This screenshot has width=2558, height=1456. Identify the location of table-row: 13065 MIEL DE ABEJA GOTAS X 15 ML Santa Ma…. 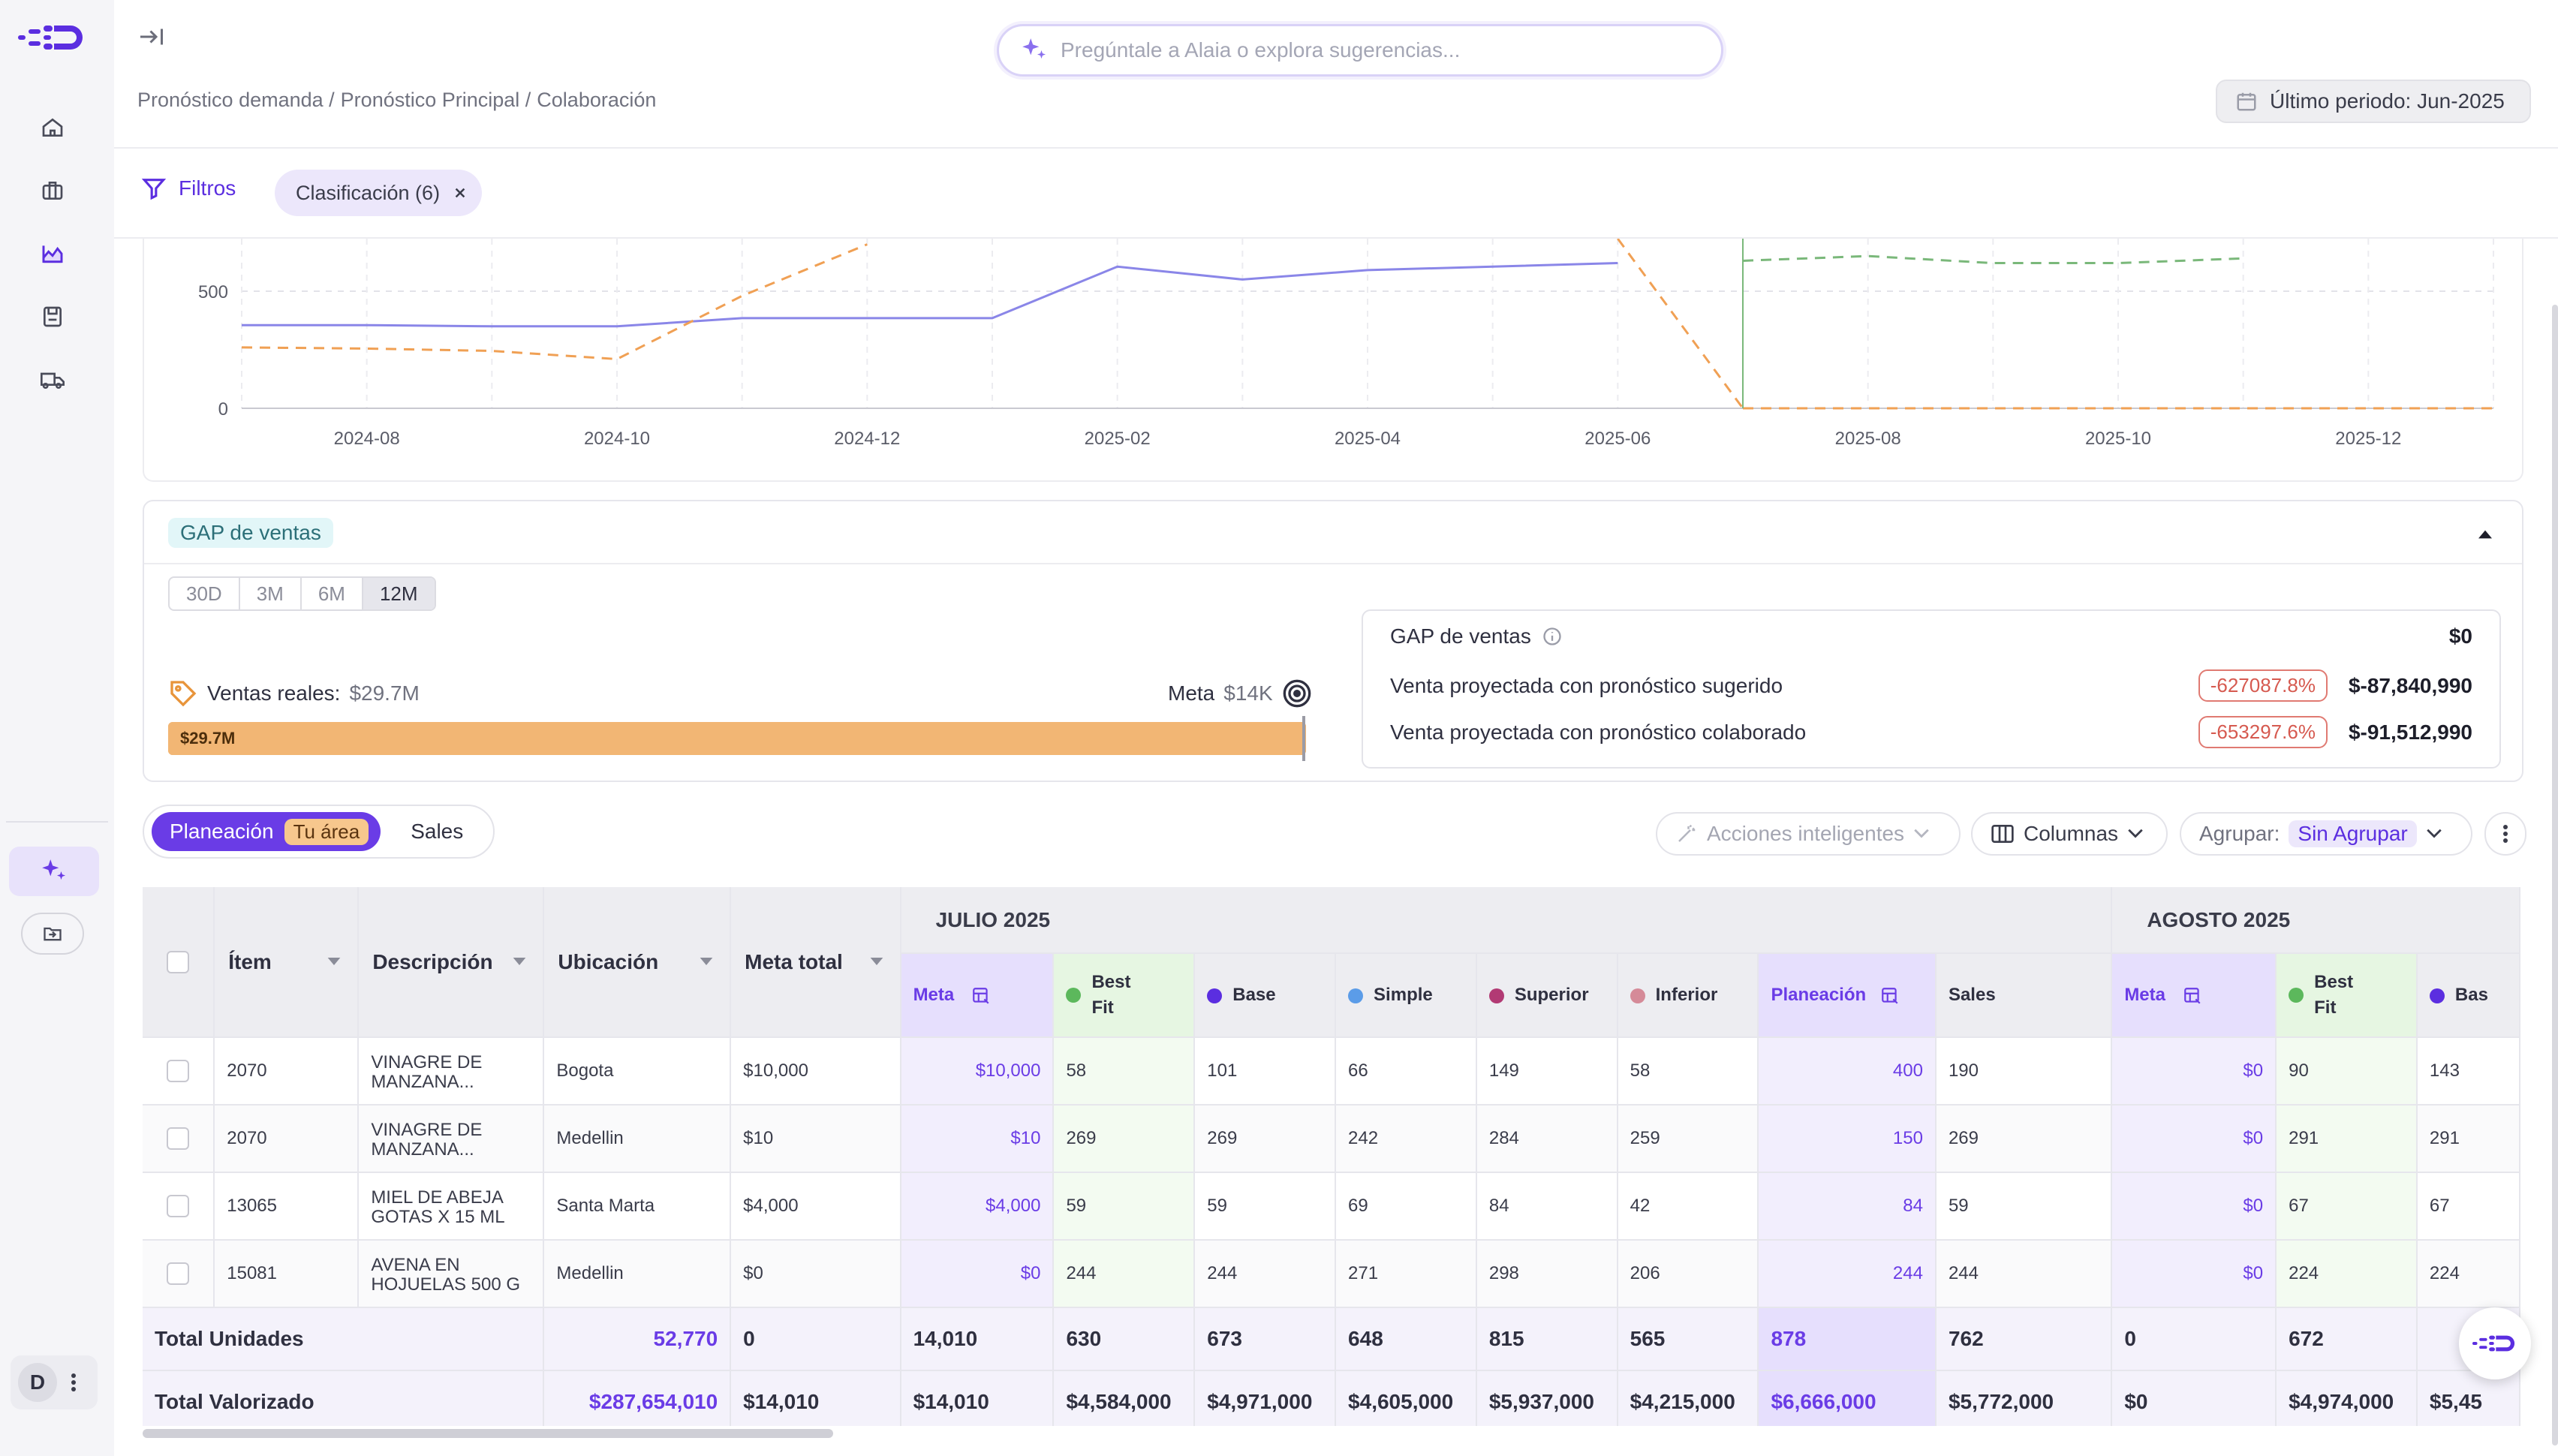
(1331, 1206).